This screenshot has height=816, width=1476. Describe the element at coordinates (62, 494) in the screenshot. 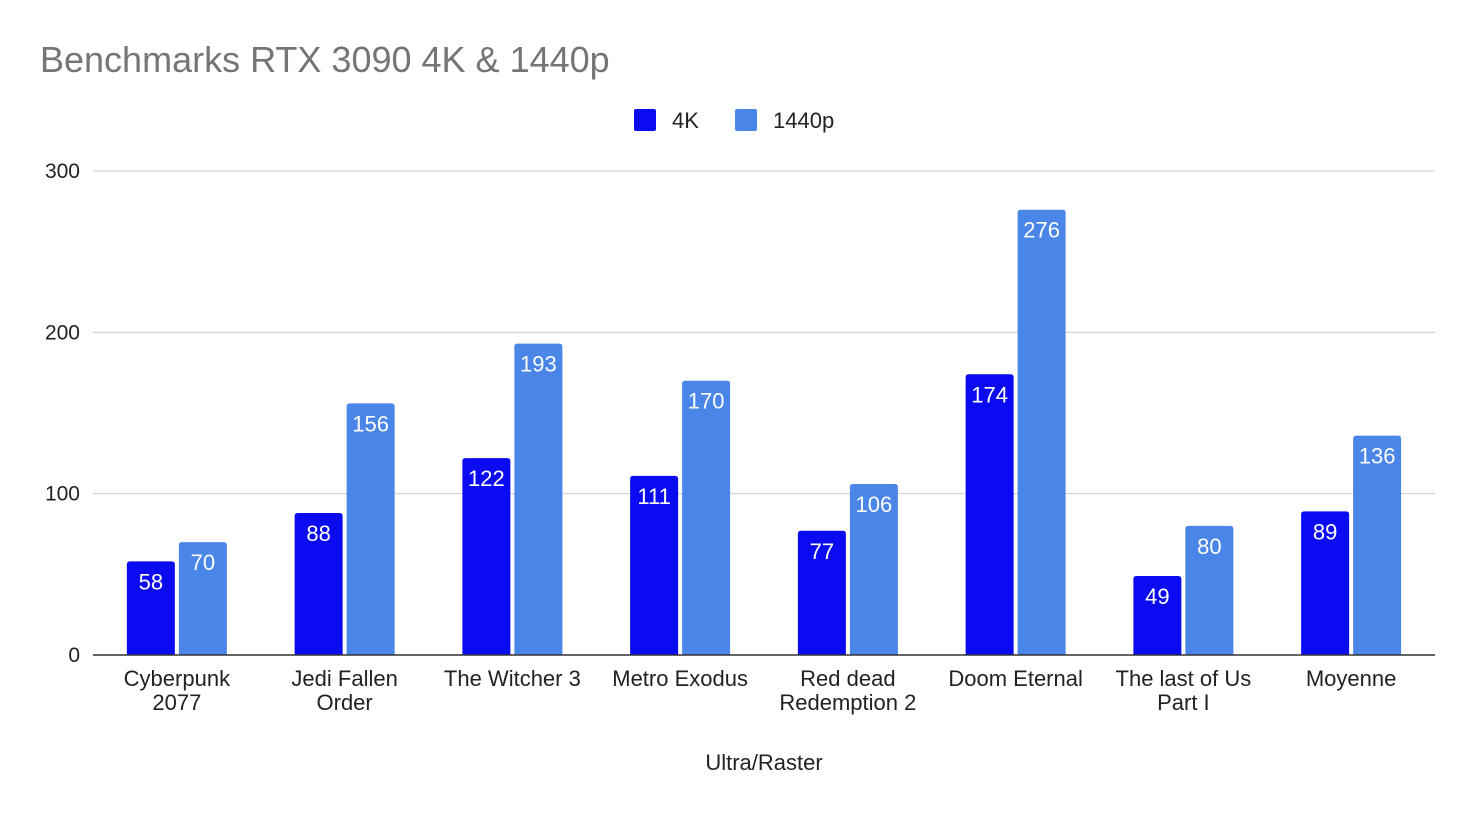

I see `y-tick-label: 100` at that location.